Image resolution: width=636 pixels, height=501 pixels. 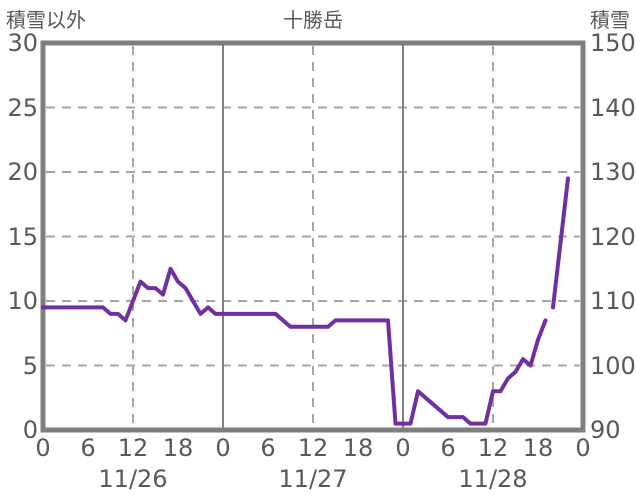 What do you see at coordinates (613, 301) in the screenshot?
I see `y-axis-tick-right: 110` at bounding box center [613, 301].